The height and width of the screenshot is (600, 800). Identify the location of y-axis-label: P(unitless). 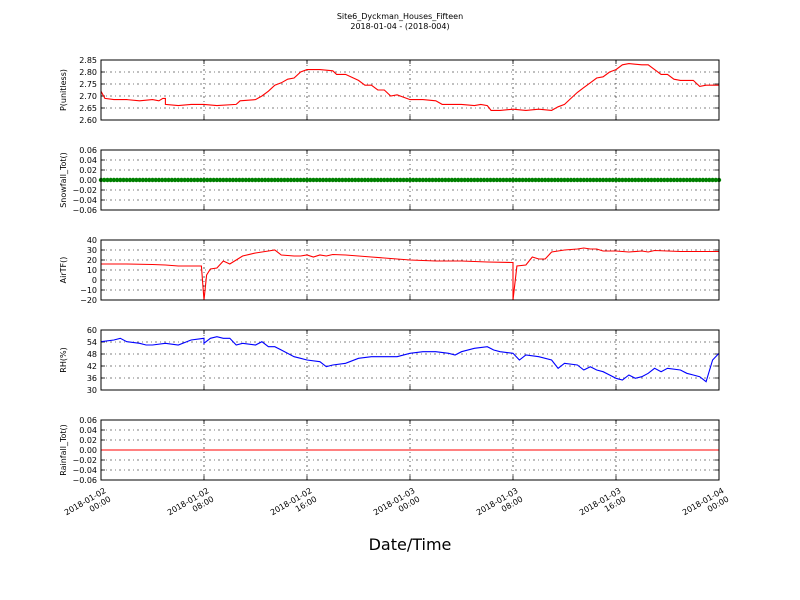
(63, 90).